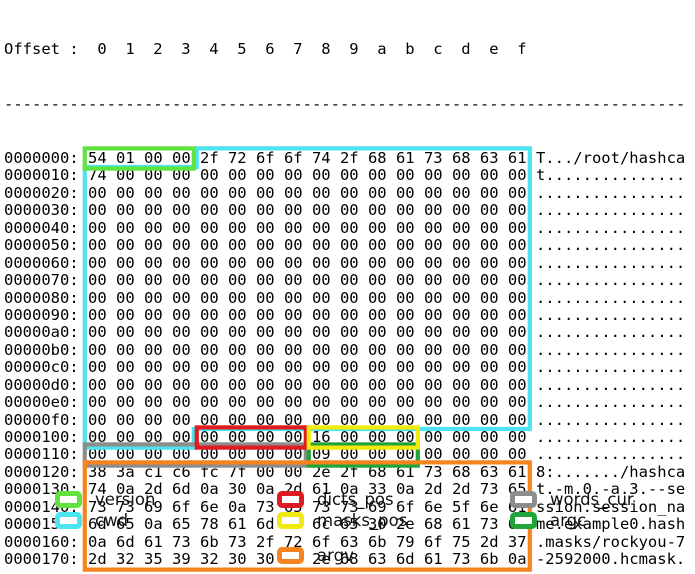 Image resolution: width=695 pixels, height=574 pixels. Describe the element at coordinates (41, 367) in the screenshot. I see `row-offset: 00000c0:` at that location.